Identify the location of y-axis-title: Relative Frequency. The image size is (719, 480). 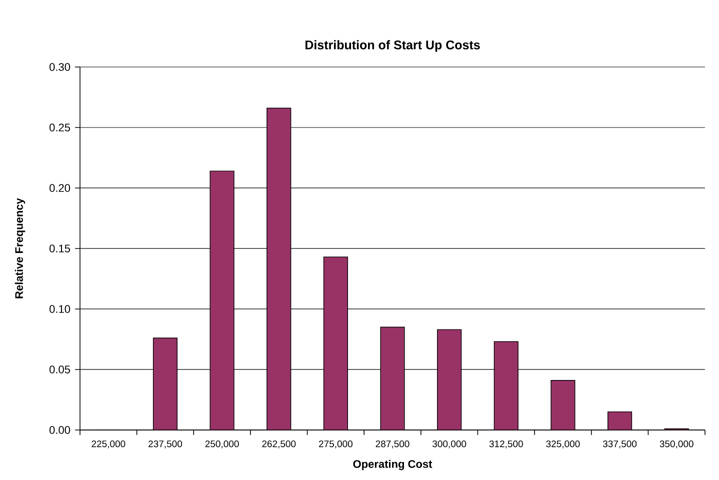
(20, 248).